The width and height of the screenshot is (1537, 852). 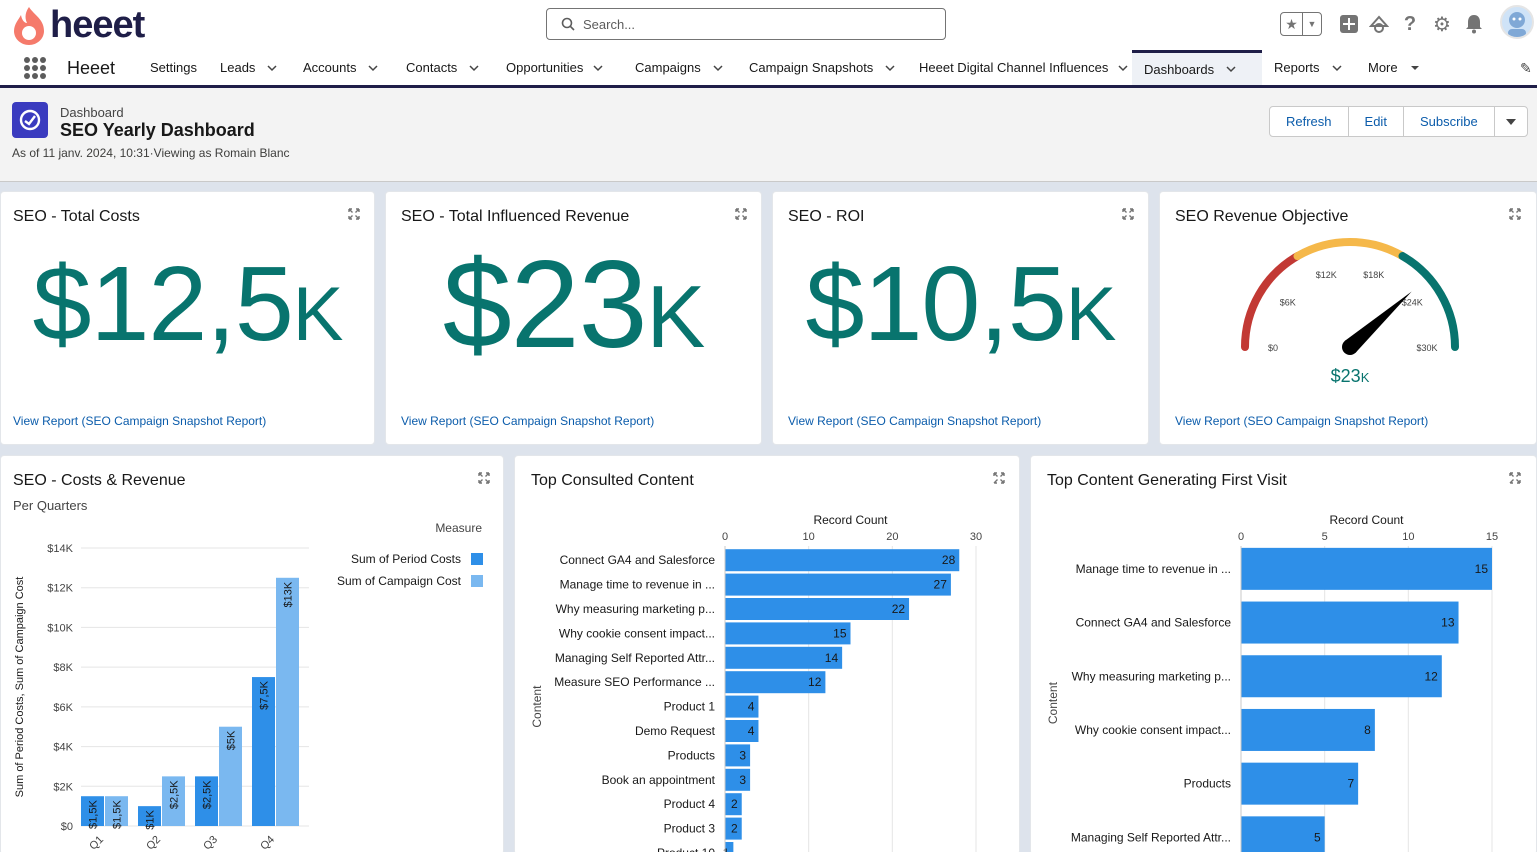 What do you see at coordinates (1301, 24) in the screenshot?
I see `favorites-button: ★ ▼` at bounding box center [1301, 24].